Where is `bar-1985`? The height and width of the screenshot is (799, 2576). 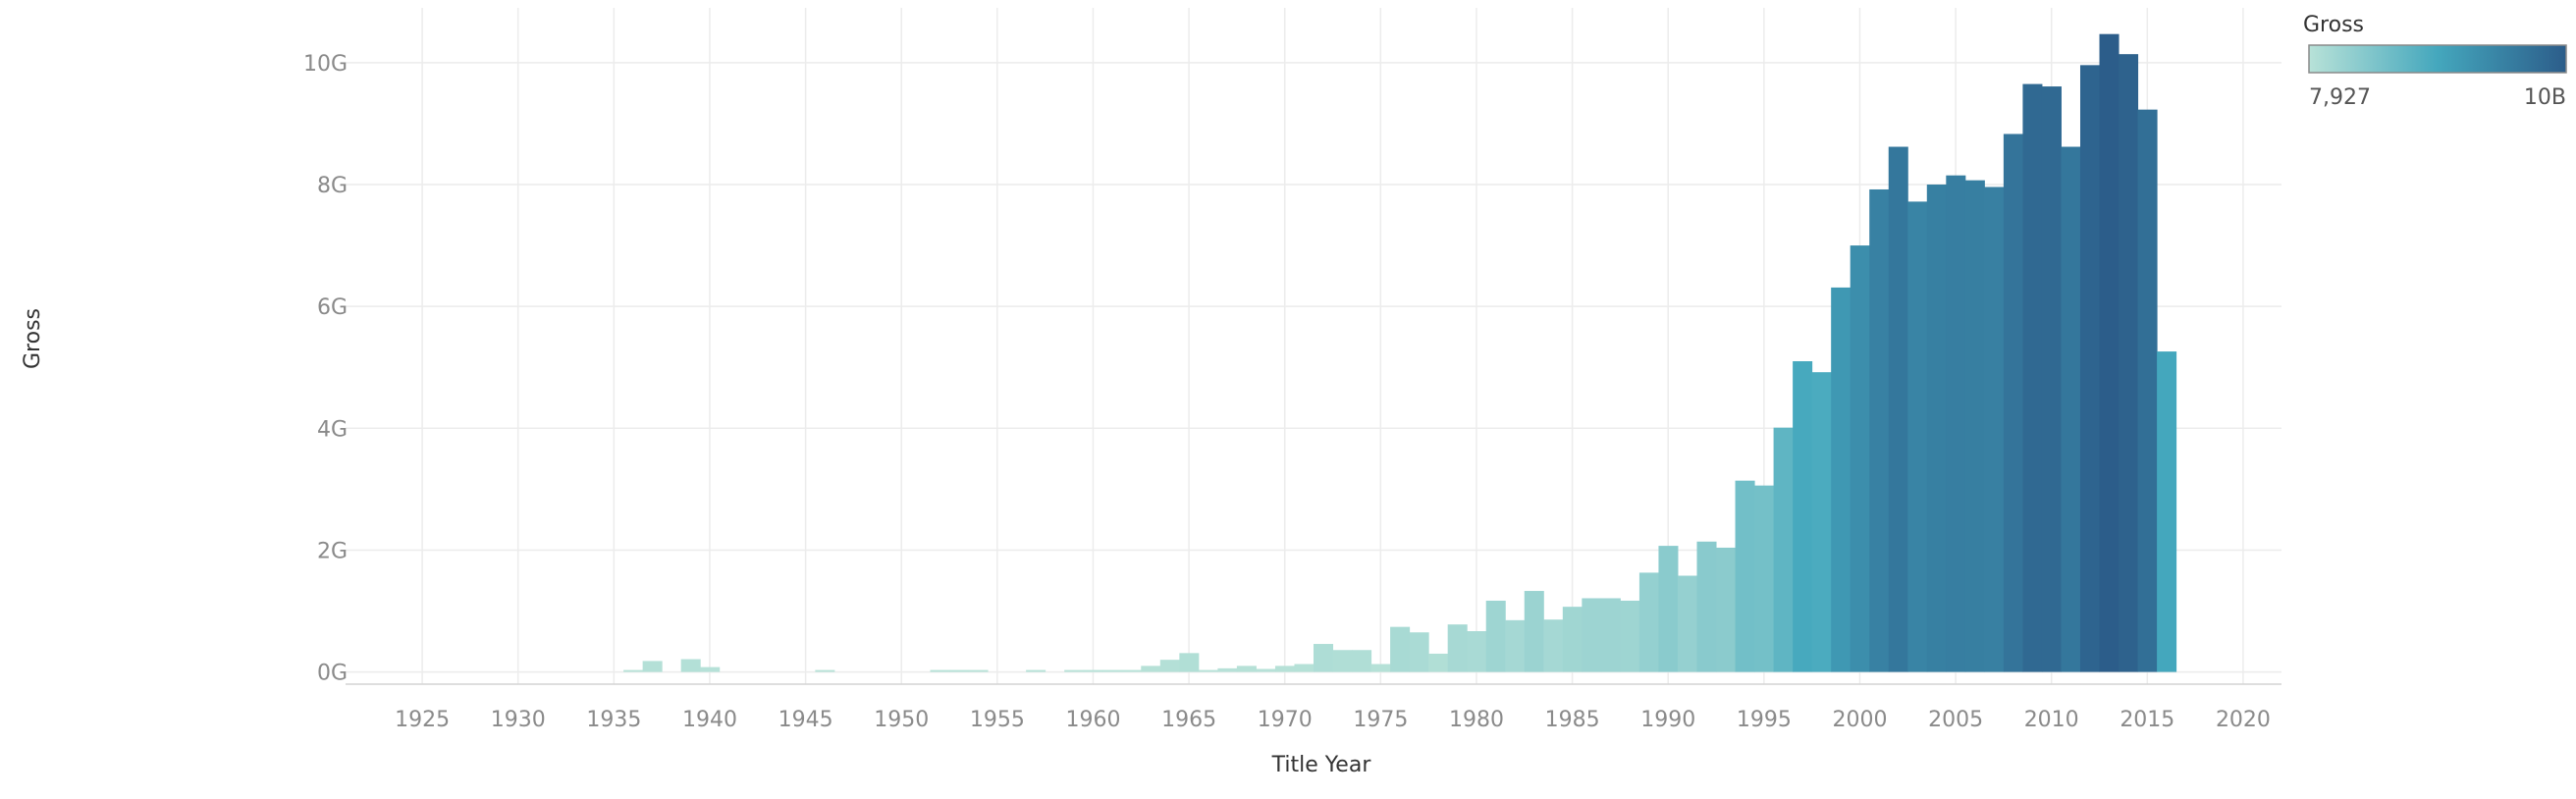
bar-1985 is located at coordinates (1572, 639).